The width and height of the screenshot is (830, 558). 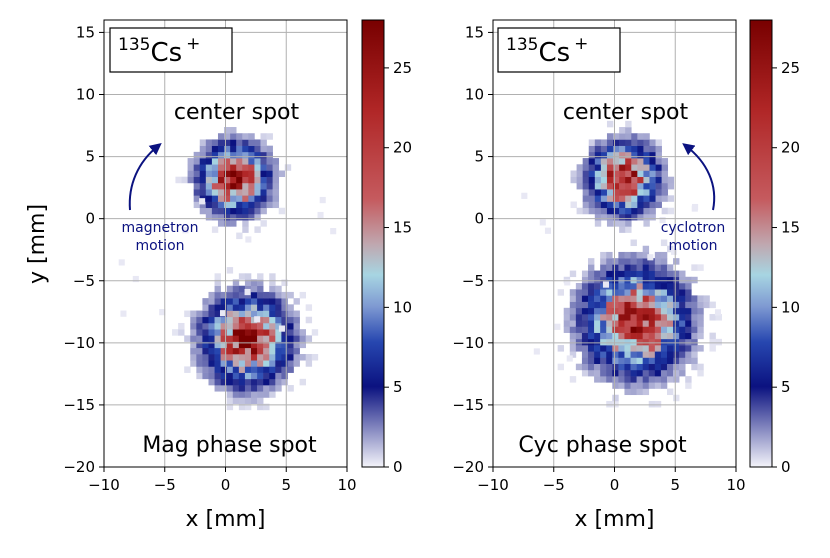 I want to click on motion-label: motion, so click(x=159, y=246).